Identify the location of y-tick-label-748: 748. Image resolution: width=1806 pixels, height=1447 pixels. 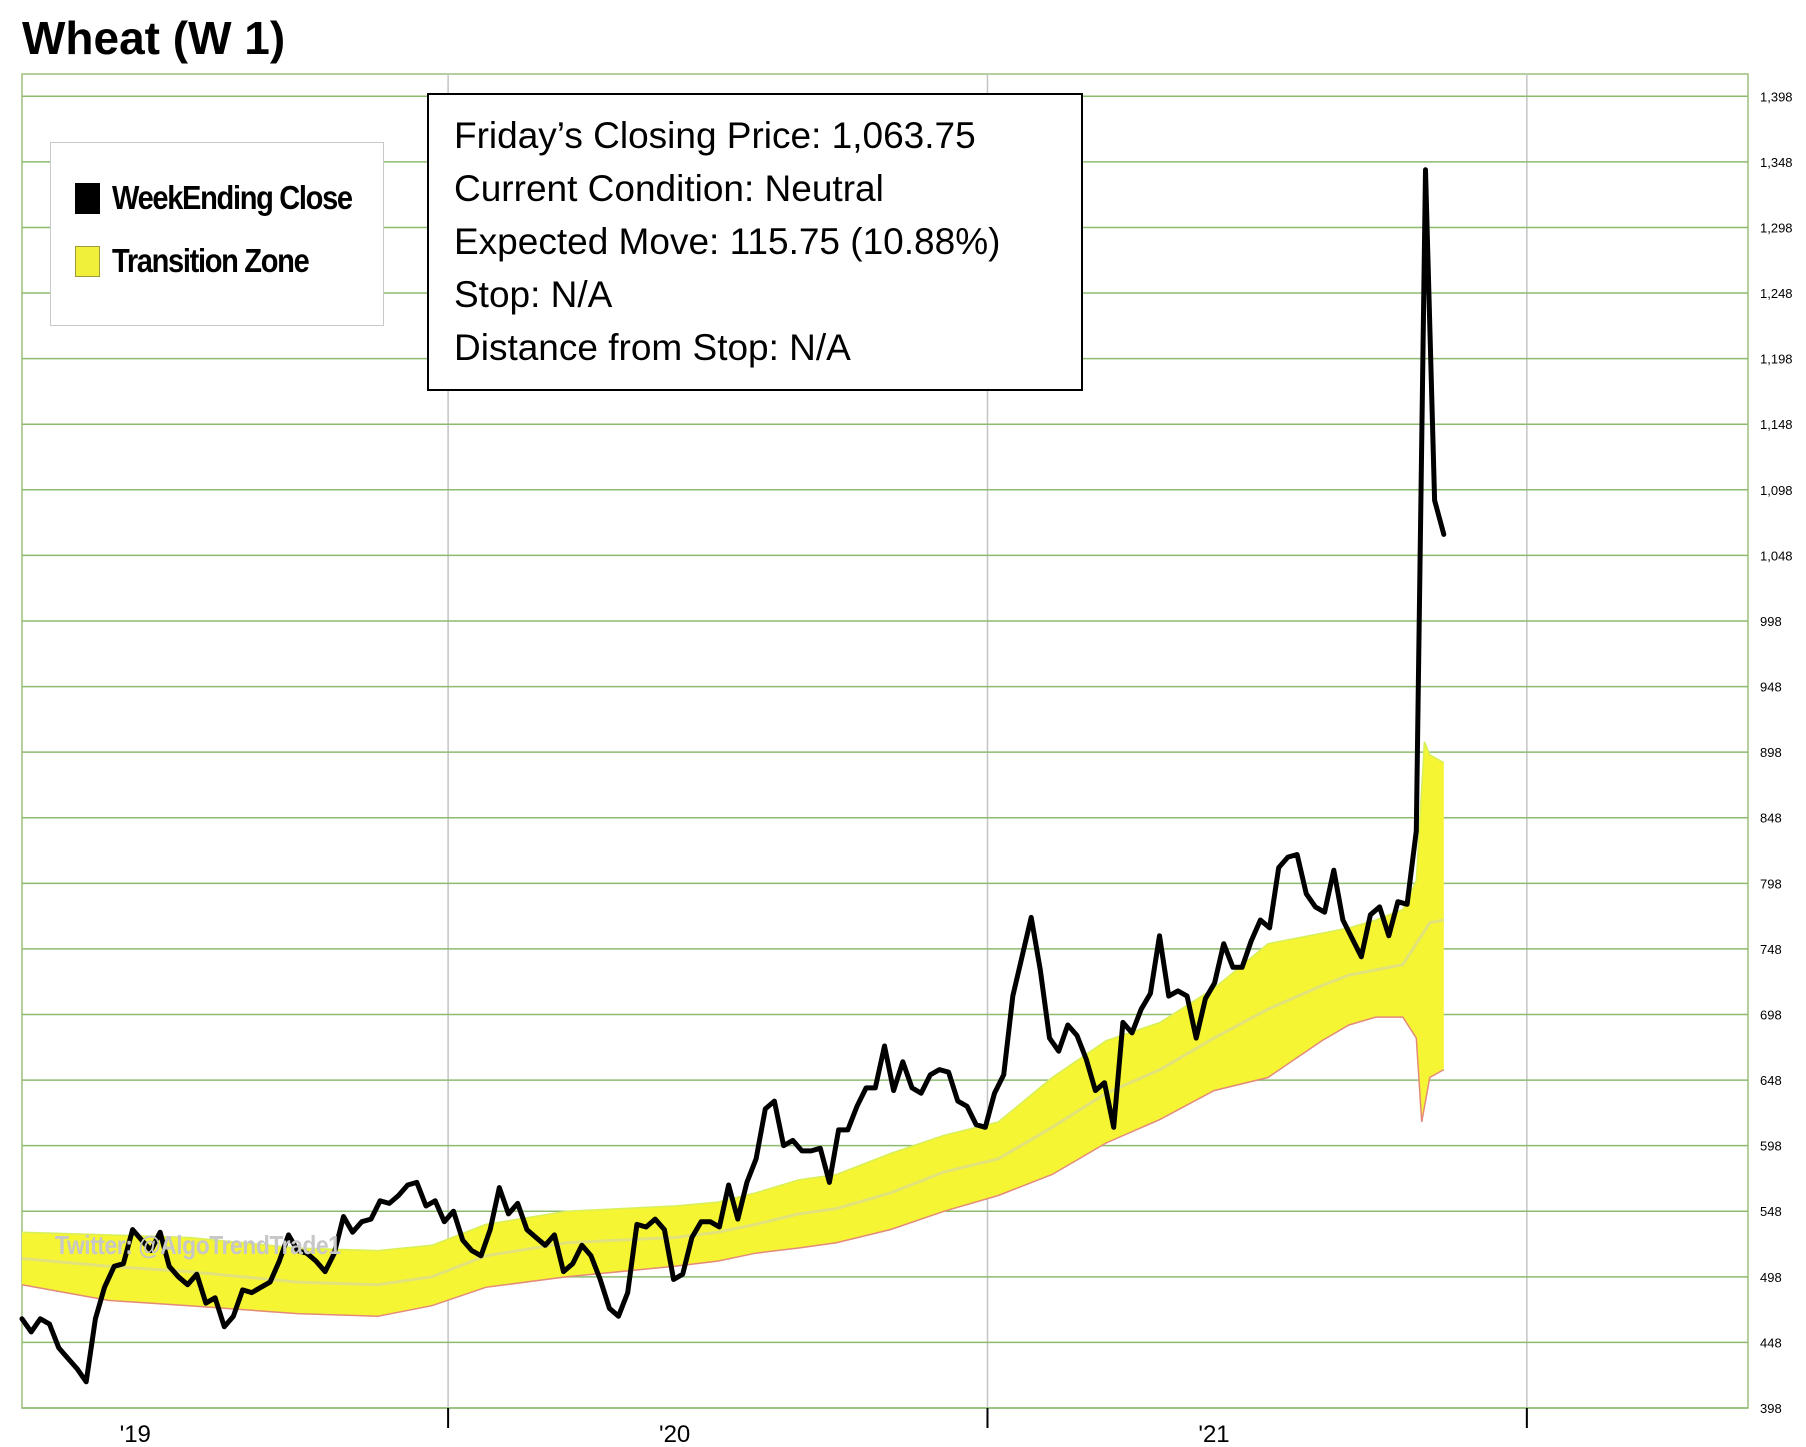
(1771, 949).